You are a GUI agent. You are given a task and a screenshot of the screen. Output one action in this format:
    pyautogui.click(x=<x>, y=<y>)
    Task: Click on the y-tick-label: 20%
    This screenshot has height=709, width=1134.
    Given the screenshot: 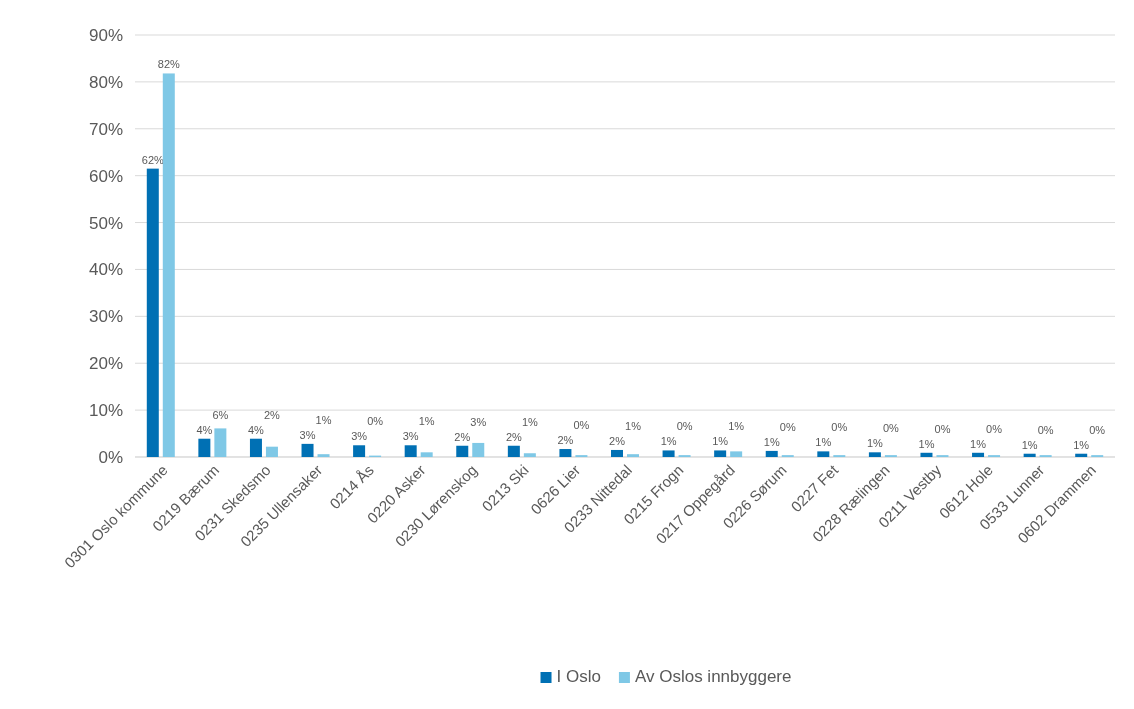 What is the action you would take?
    pyautogui.click(x=105, y=364)
    